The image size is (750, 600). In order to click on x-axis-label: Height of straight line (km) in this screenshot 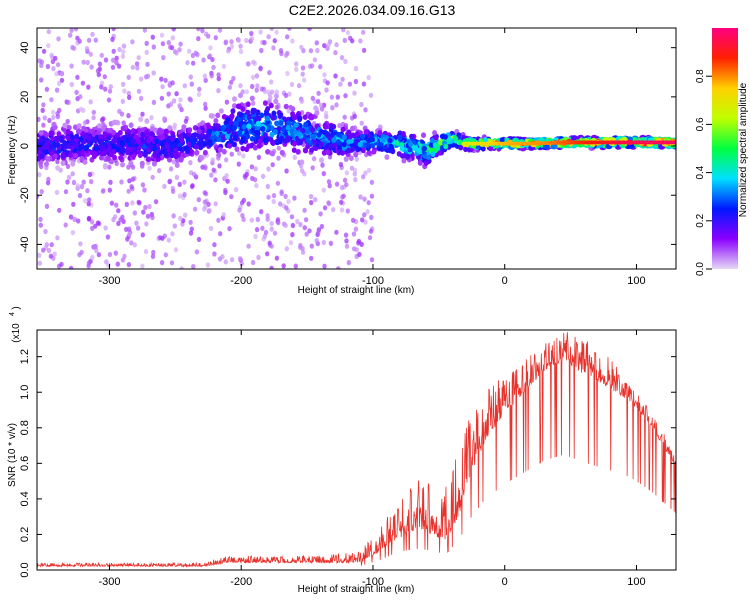, I will do `click(356, 290)`.